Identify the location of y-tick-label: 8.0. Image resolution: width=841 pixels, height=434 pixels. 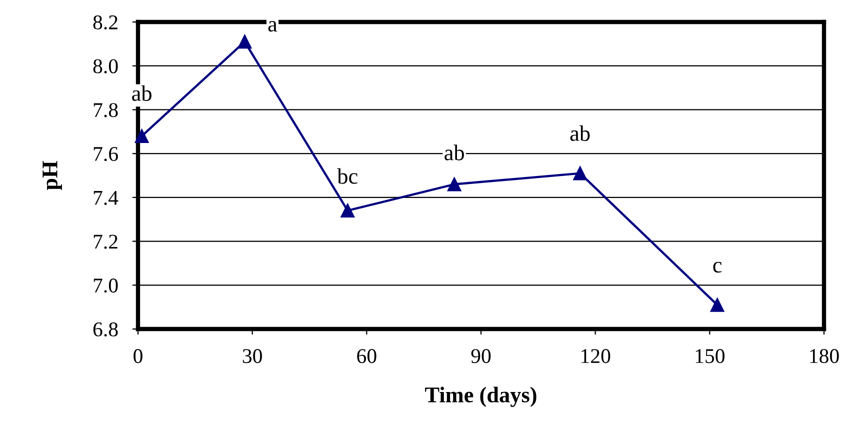
(105, 66).